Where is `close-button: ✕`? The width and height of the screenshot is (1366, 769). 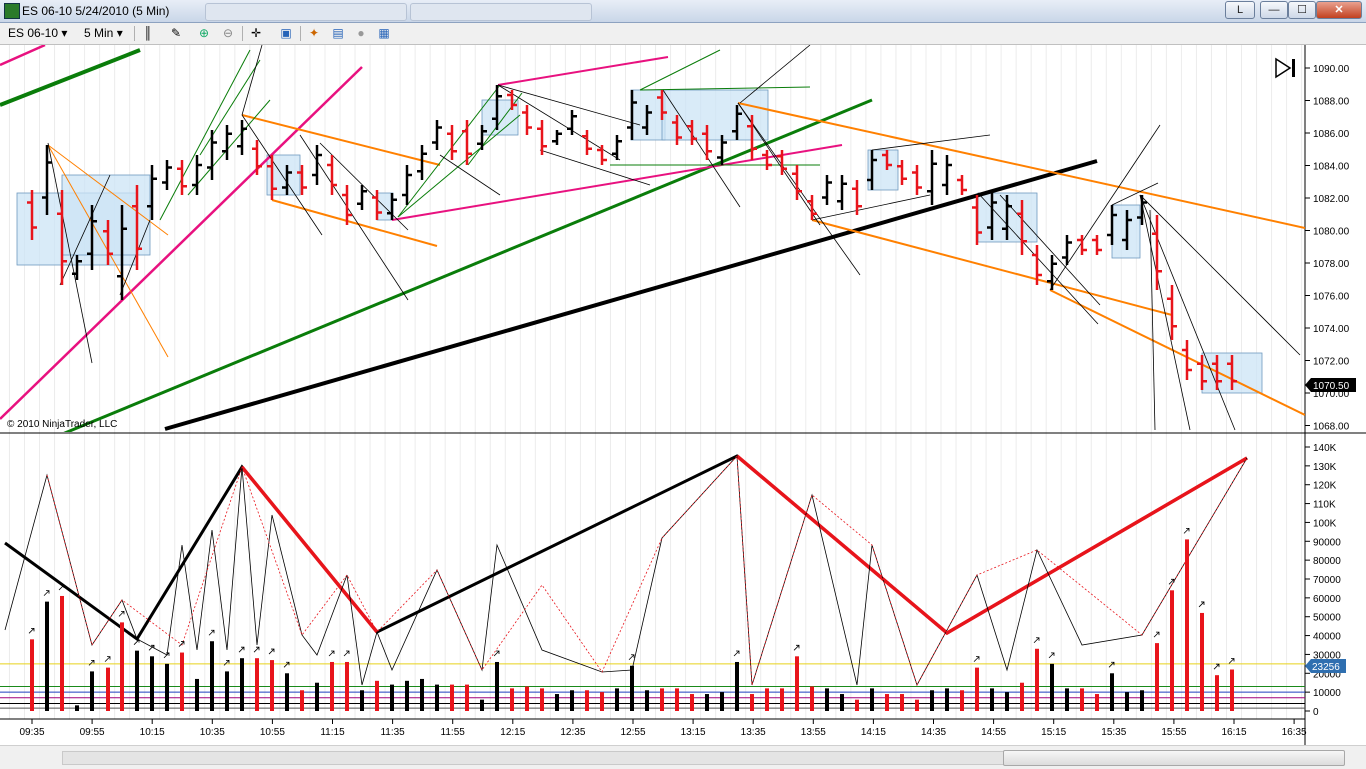 close-button: ✕ is located at coordinates (1339, 10).